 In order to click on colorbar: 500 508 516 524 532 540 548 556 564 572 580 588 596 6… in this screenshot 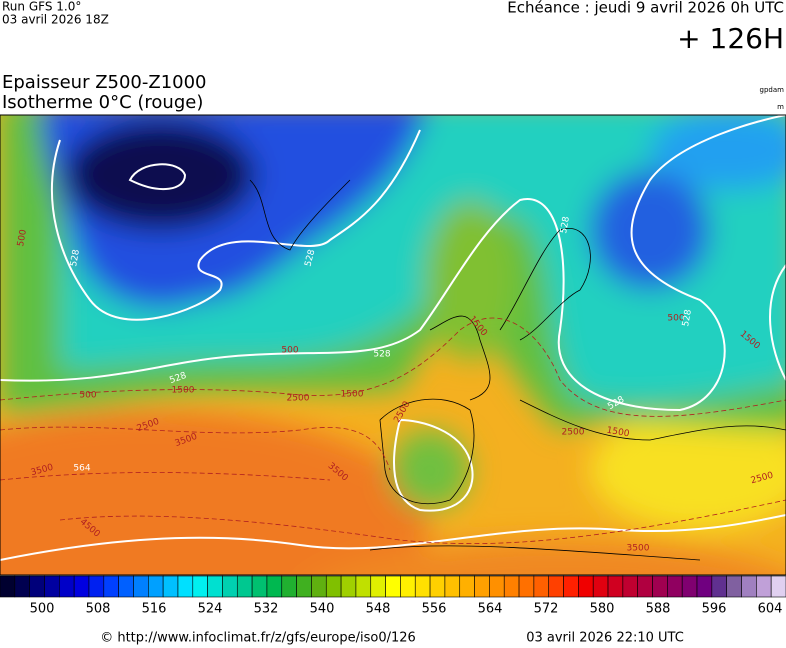, I will do `click(393, 596)`.